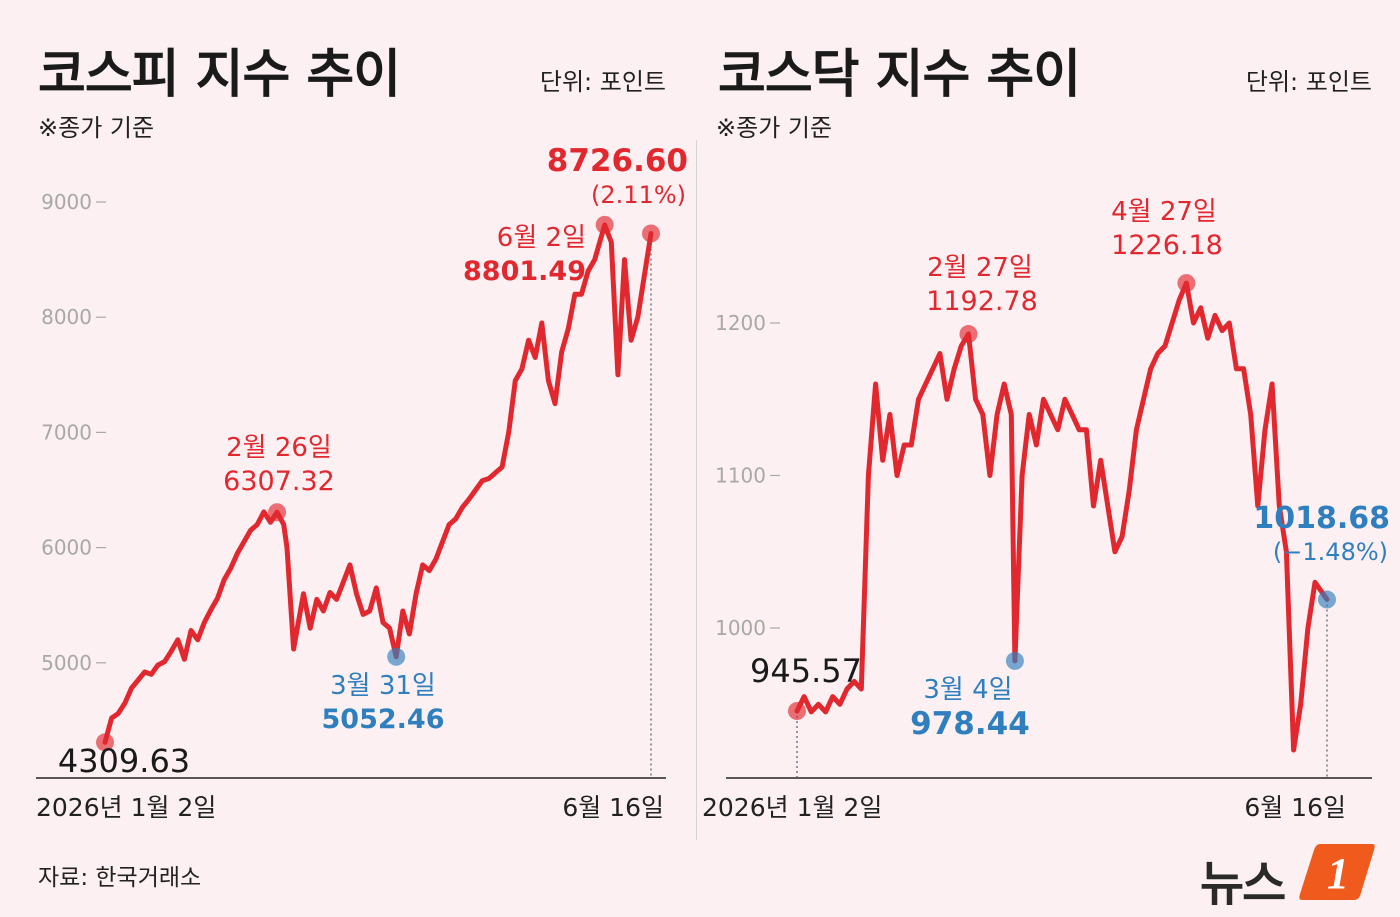 The image size is (1400, 917). What do you see at coordinates (967, 690) in the screenshot?
I see `mar-date-label: 3월 4일` at bounding box center [967, 690].